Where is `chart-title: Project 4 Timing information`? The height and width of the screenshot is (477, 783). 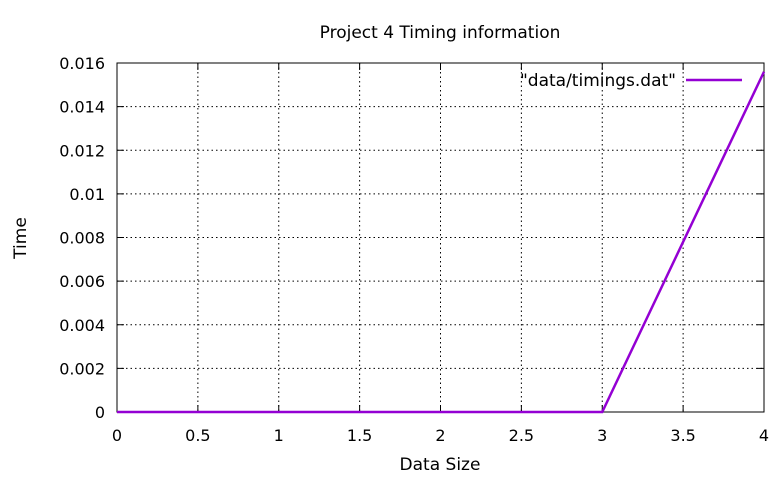
chart-title: Project 4 Timing information is located at coordinates (440, 33).